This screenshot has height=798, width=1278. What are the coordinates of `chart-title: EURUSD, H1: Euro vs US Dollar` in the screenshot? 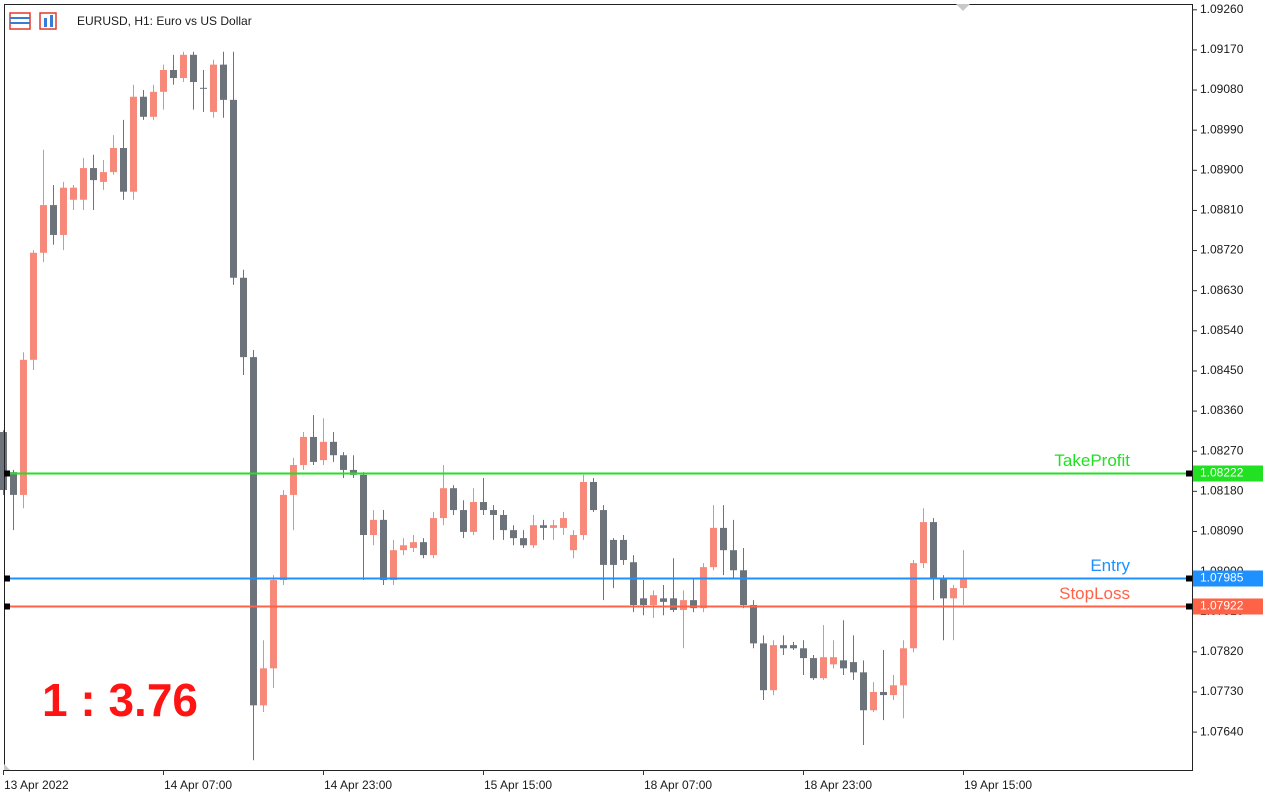 It's located at (164, 21).